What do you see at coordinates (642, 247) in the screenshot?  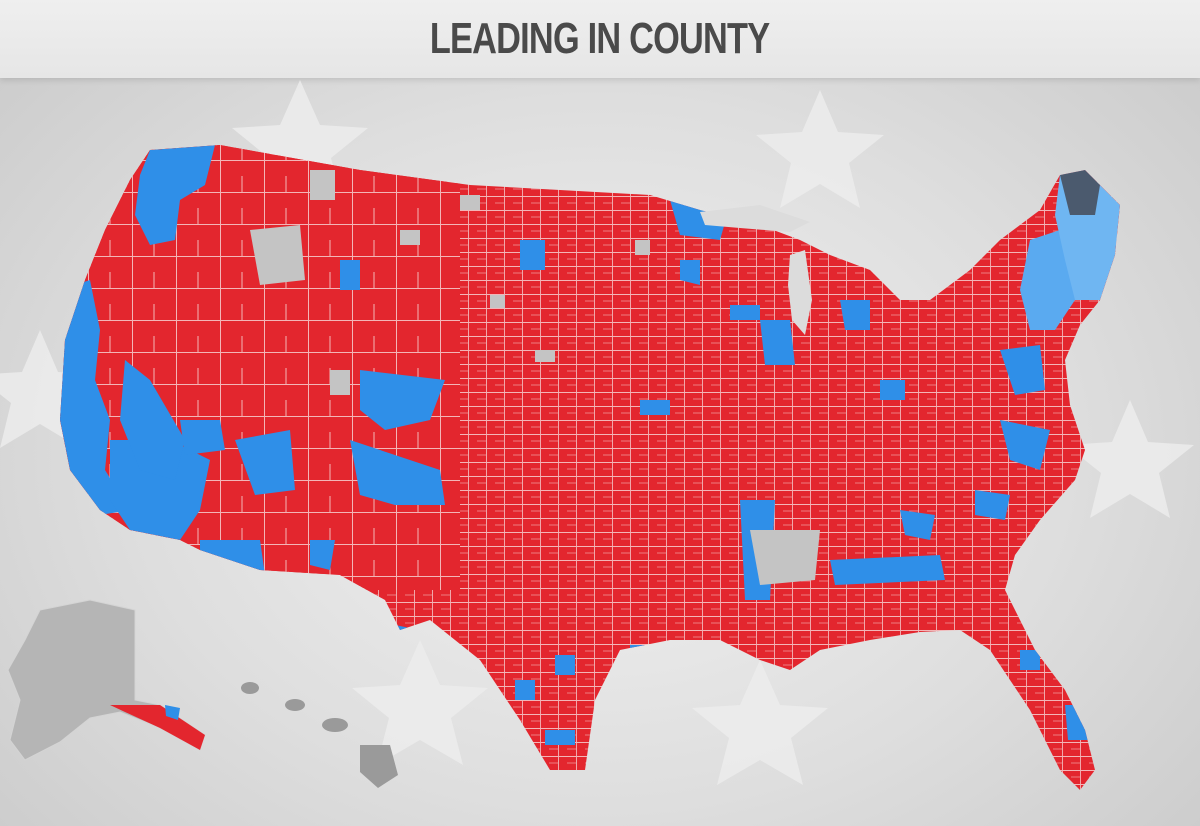 I see `iowa-gray` at bounding box center [642, 247].